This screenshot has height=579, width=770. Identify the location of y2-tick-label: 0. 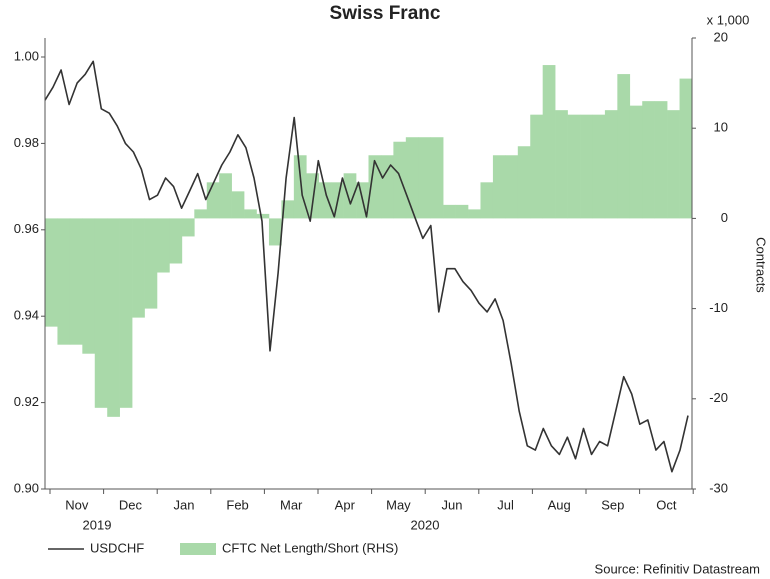
(724, 217).